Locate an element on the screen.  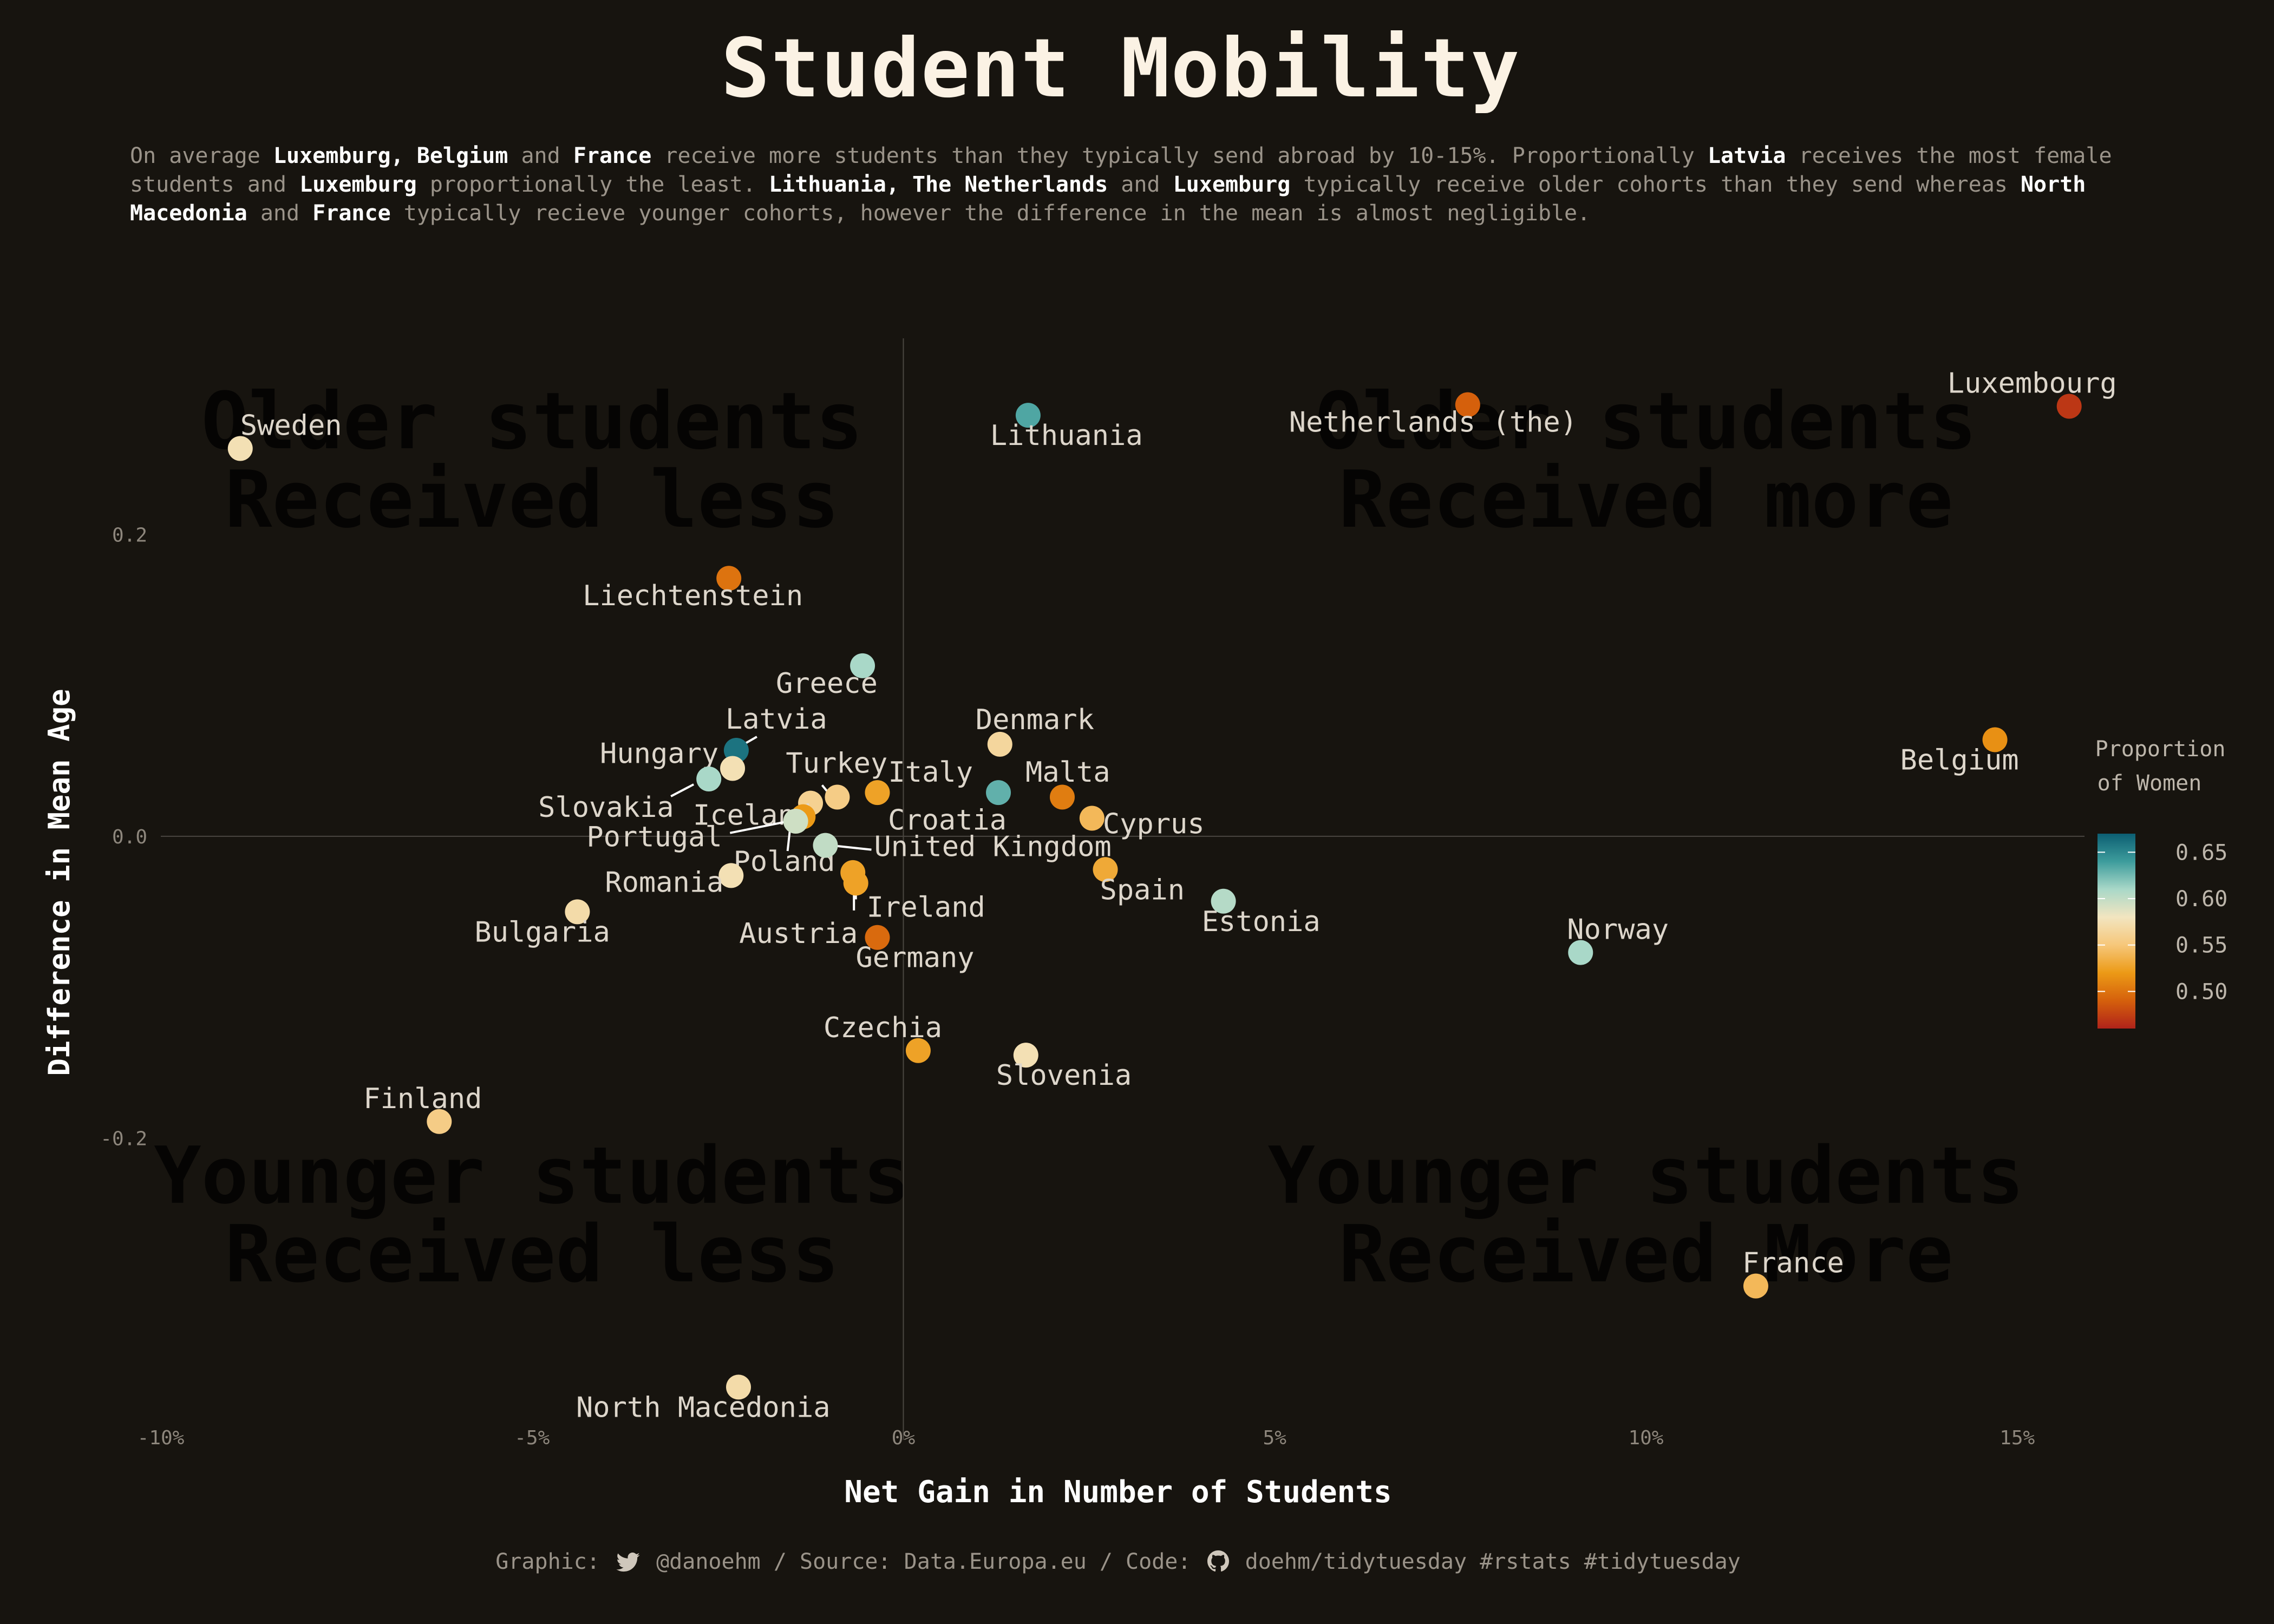
page-title: Student Mobility is located at coordinates (1121, 69).